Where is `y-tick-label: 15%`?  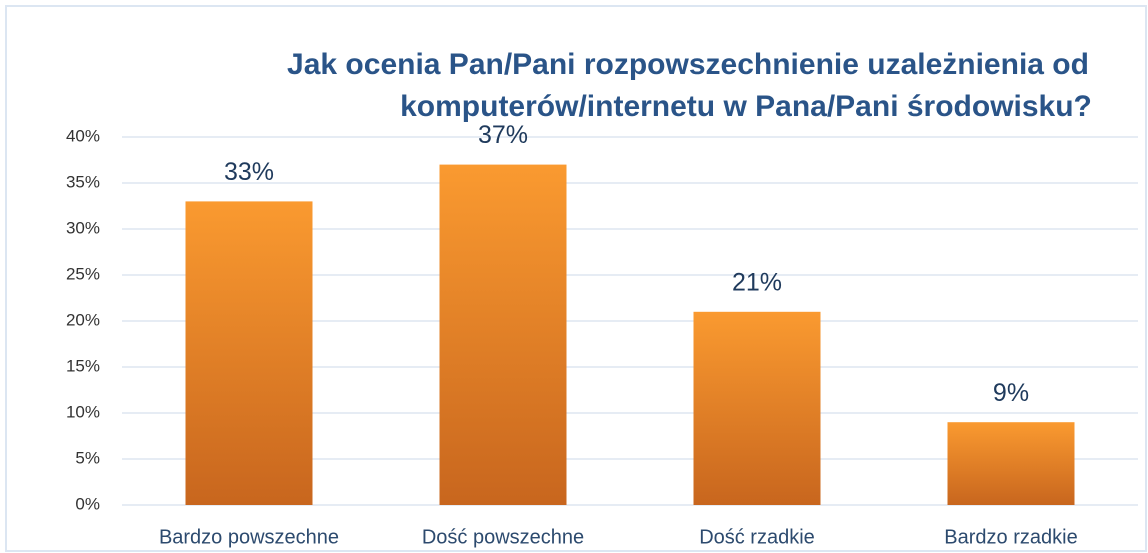 y-tick-label: 15% is located at coordinates (83, 365).